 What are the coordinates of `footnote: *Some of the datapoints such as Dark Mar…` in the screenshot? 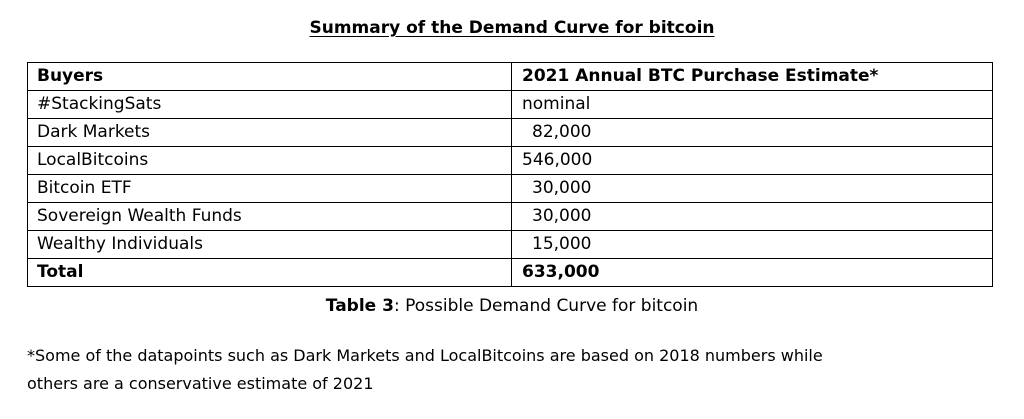 It's located at (507, 370).